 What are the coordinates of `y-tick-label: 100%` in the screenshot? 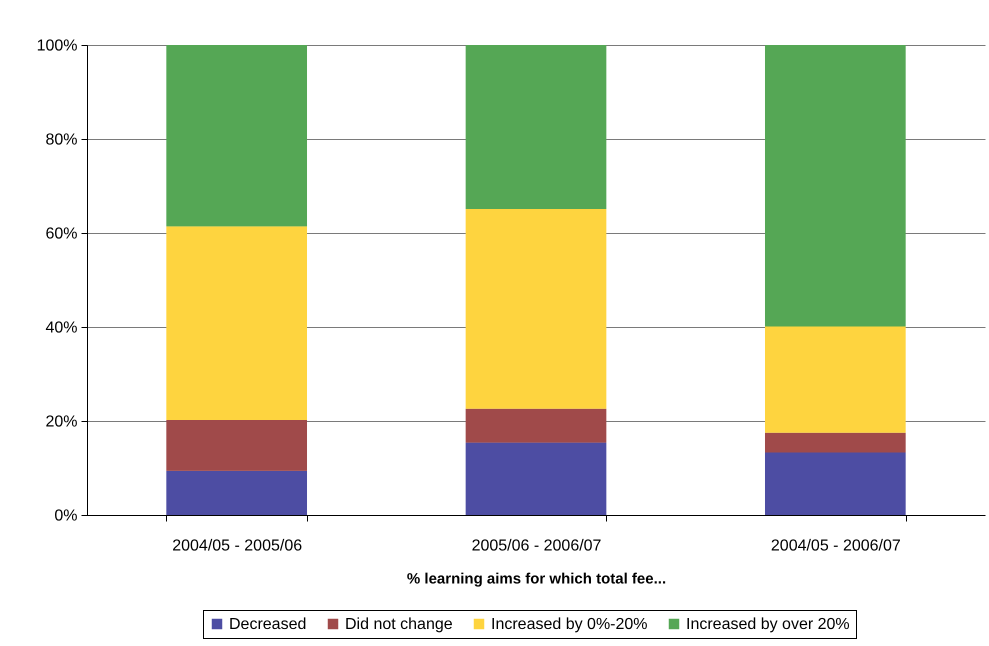 It's located at (57, 46).